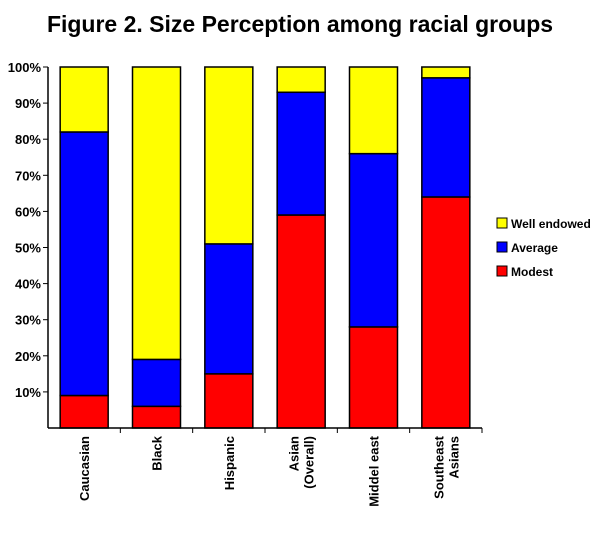 Image resolution: width=615 pixels, height=543 pixels. What do you see at coordinates (532, 272) in the screenshot?
I see `legend-label: Modest` at bounding box center [532, 272].